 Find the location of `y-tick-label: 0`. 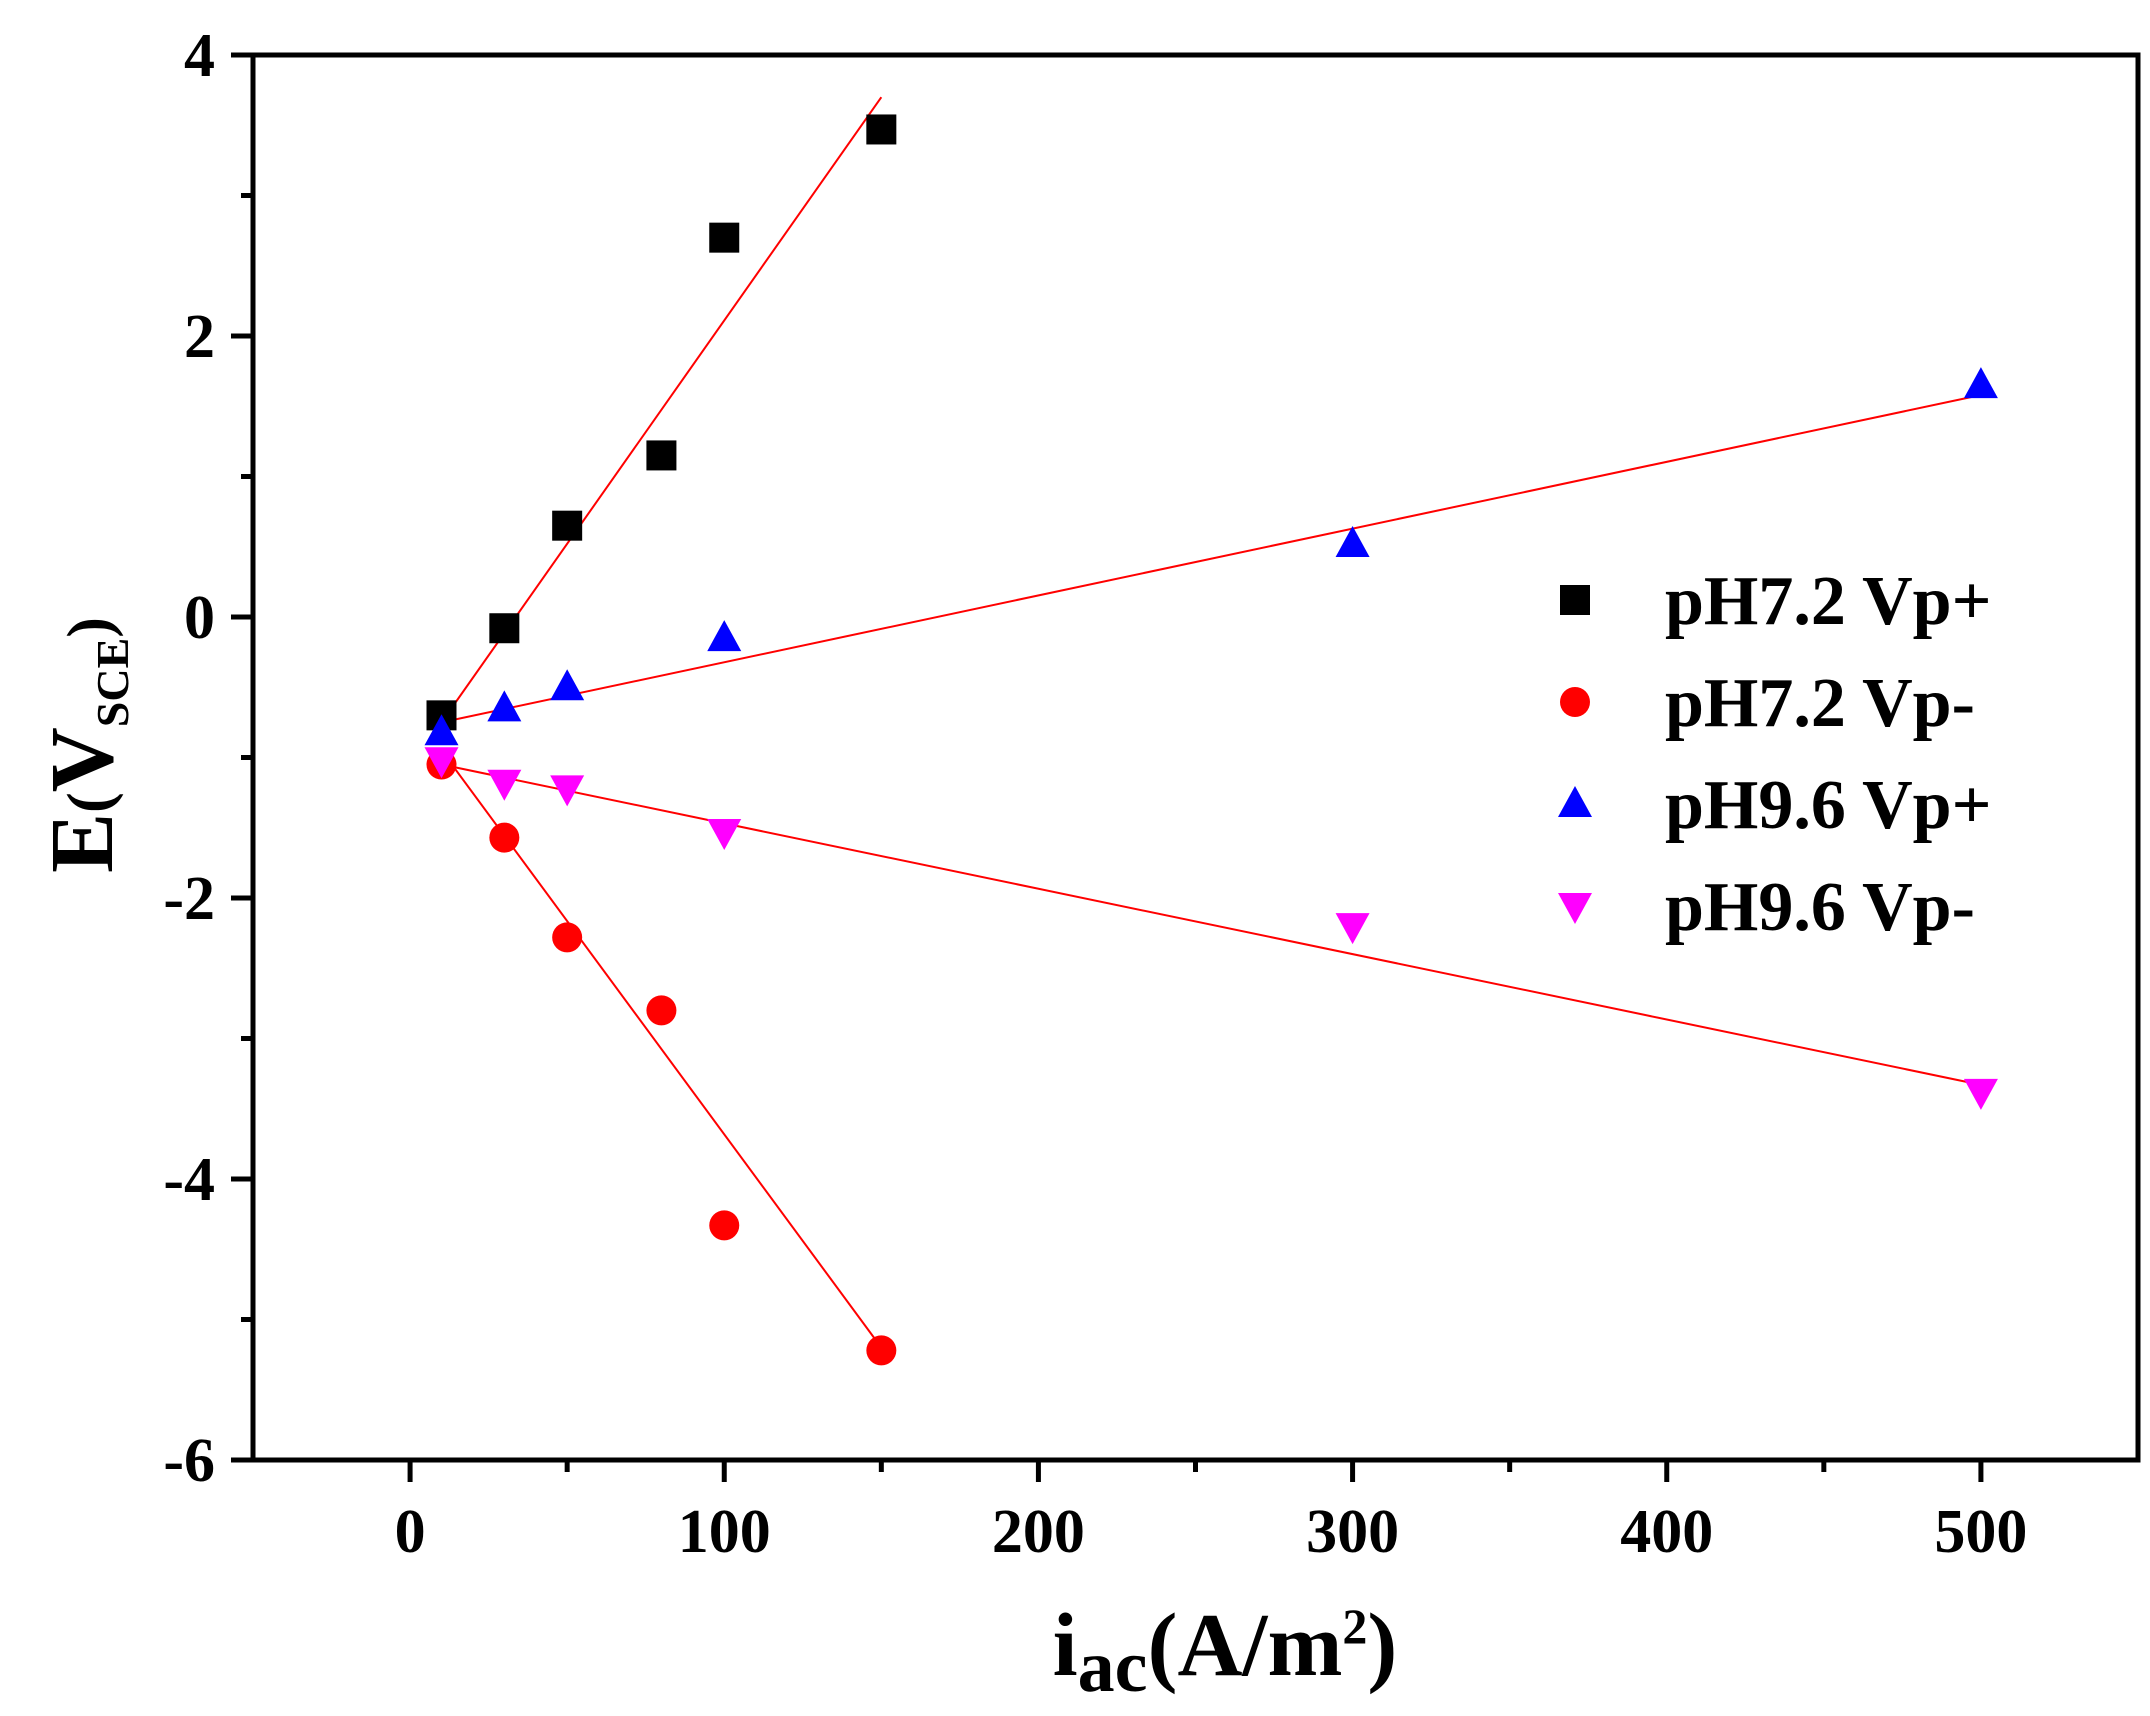

y-tick-label: 0 is located at coordinates (199, 618).